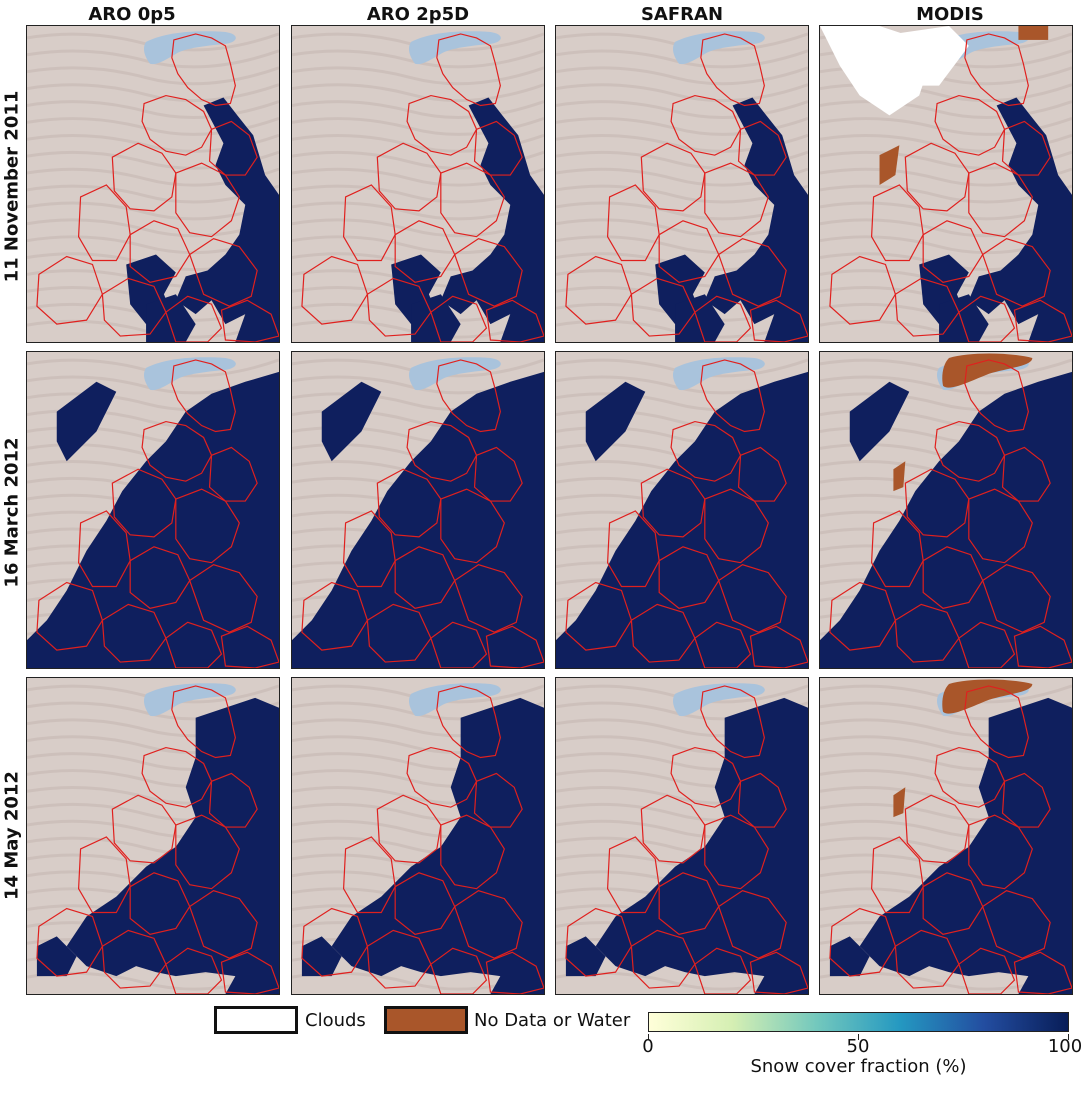 This screenshot has height=1102, width=1084. I want to click on row-title-nov-2011: 11 November 2011, so click(12, 186).